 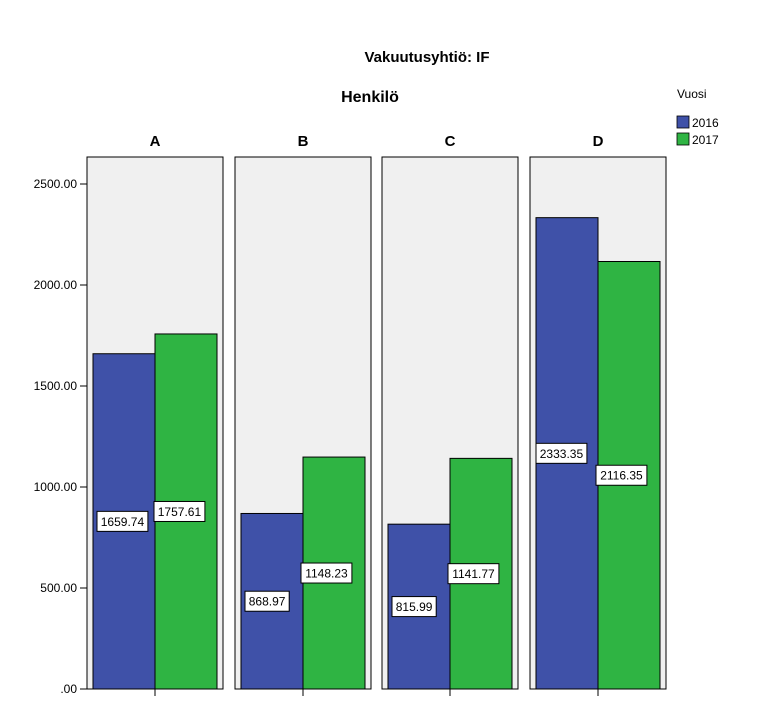 I want to click on data-label-A-2016: 1659.74, so click(x=123, y=522).